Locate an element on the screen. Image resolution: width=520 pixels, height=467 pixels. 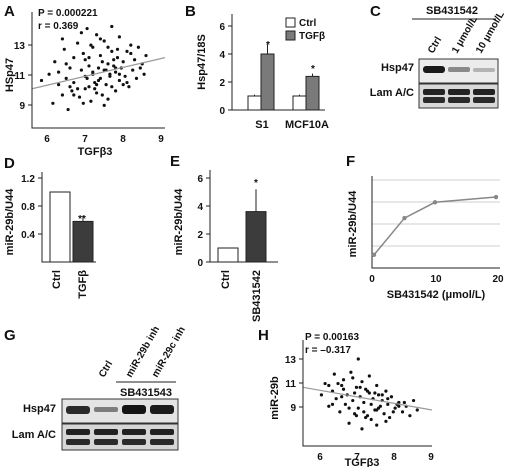
ytick-e-0: 0 is located at coordinates (200, 263).